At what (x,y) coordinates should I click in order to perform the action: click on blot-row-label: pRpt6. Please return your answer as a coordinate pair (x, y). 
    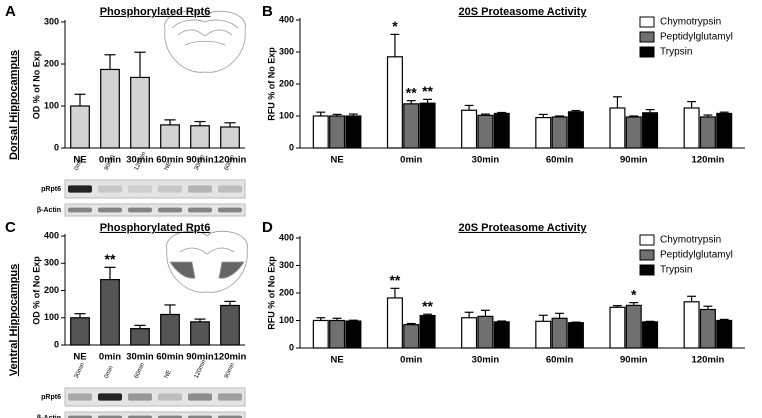
    Looking at the image, I should click on (51, 397).